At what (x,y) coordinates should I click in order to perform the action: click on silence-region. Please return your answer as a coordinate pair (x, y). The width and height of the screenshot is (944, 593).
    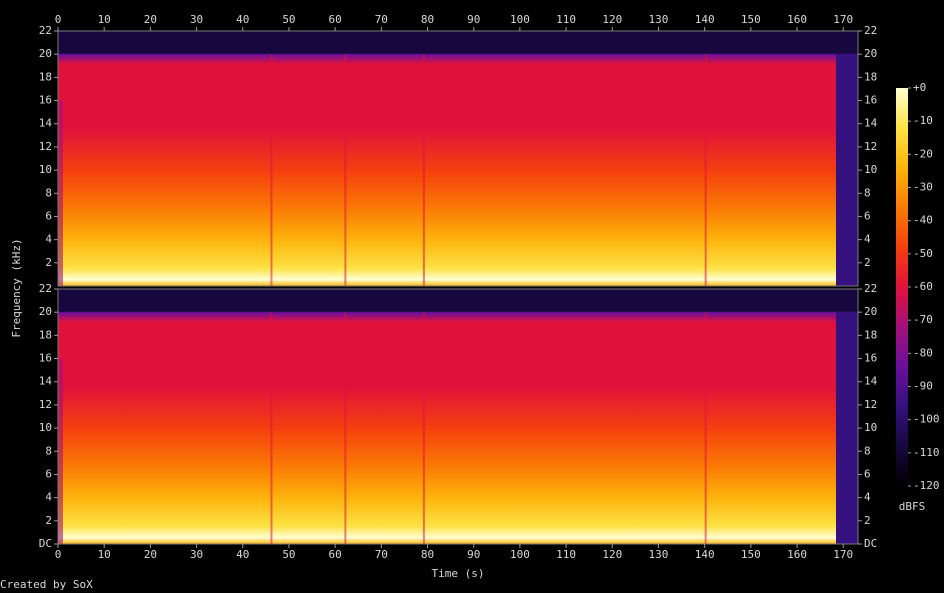
    Looking at the image, I should click on (847, 428).